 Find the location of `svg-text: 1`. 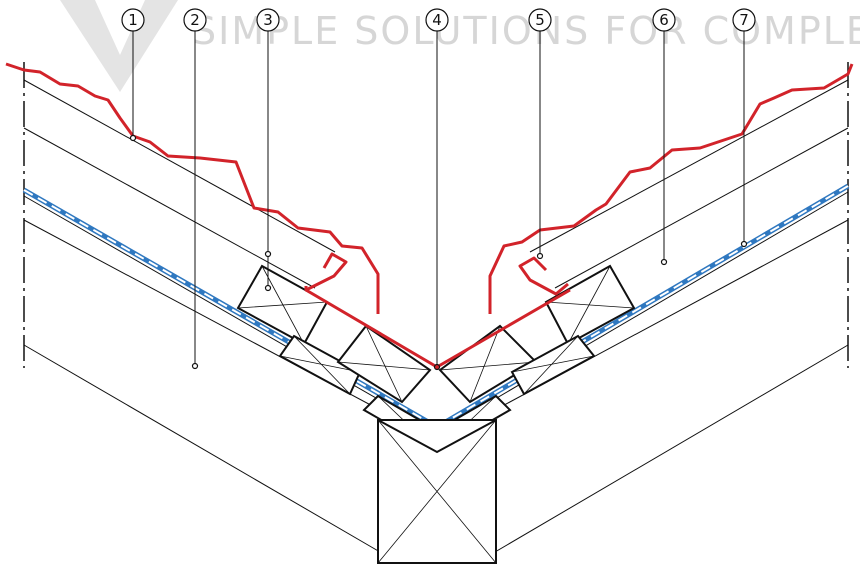

svg-text: 1 is located at coordinates (133, 20).